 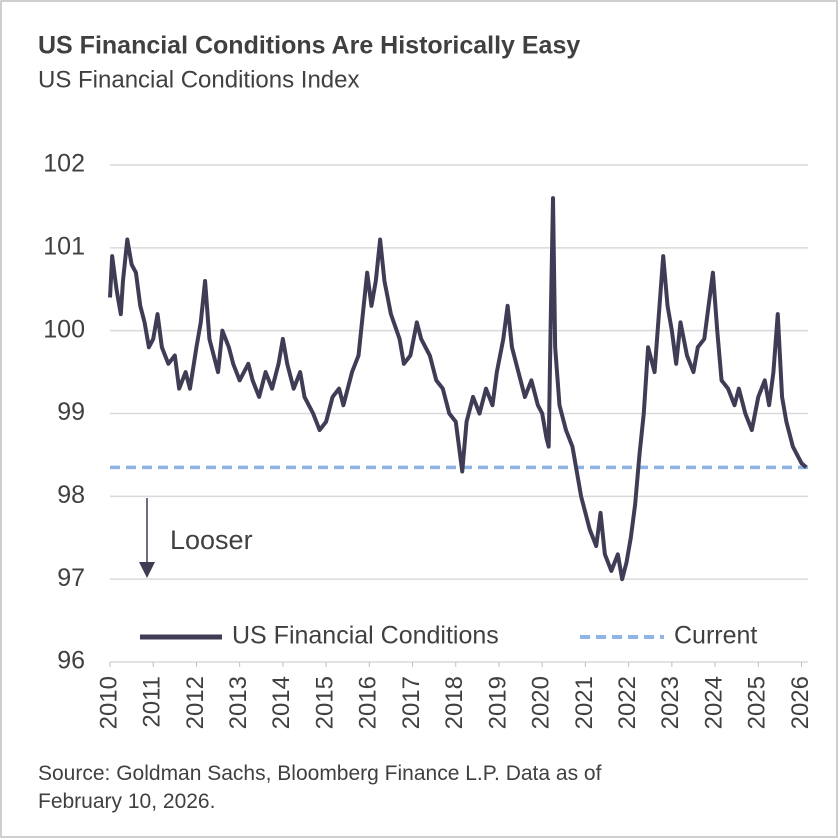 I want to click on x-tick-label: 2023, so click(x=670, y=702).